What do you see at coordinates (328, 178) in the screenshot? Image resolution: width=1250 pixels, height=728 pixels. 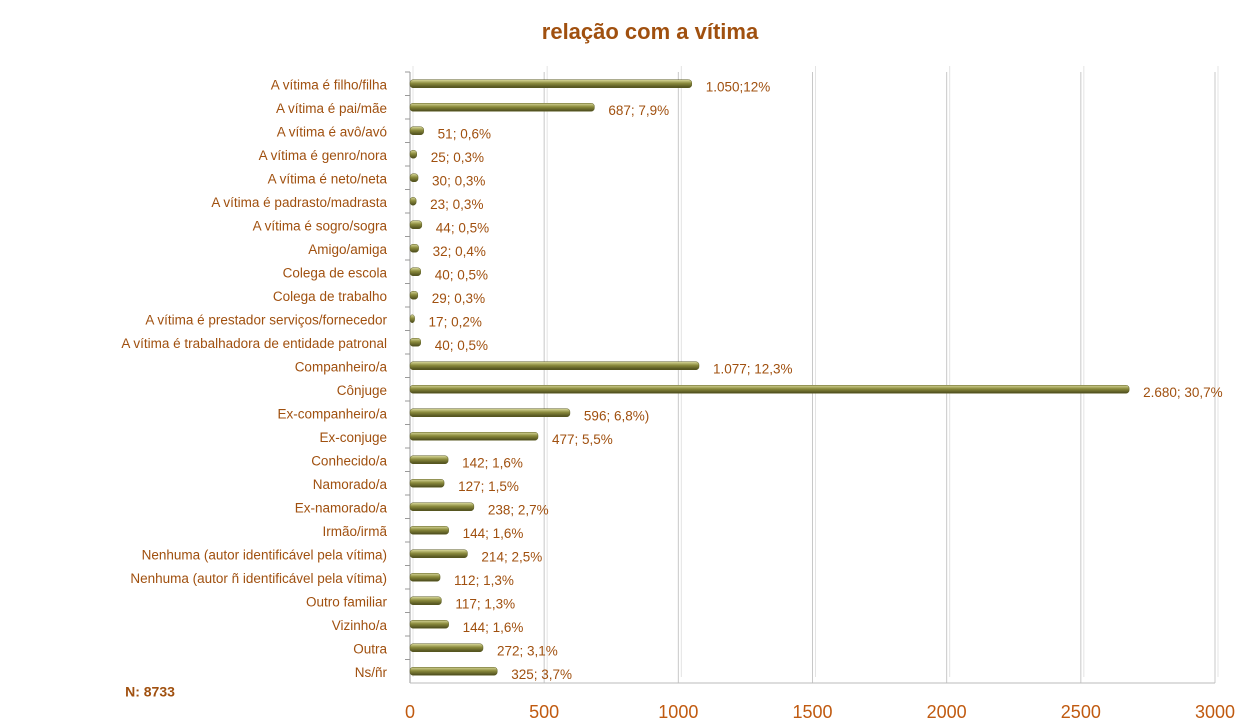 I see `y-tick-label: A vítima é neto/neta` at bounding box center [328, 178].